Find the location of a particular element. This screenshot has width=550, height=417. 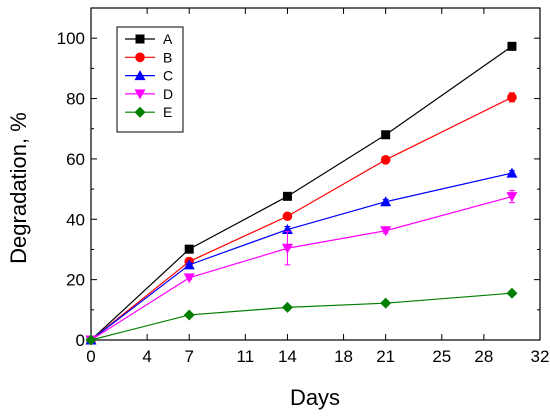

legend-label: A is located at coordinates (168, 39).